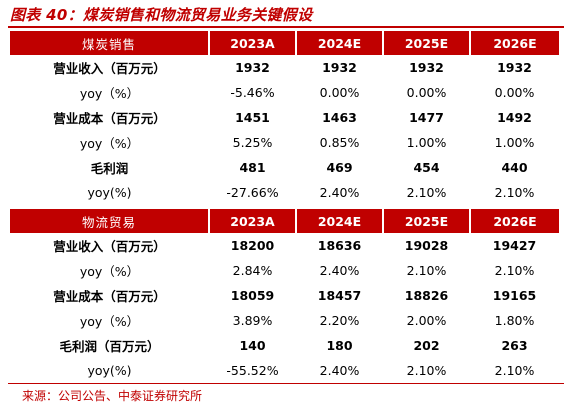  What do you see at coordinates (284, 67) in the screenshot?
I see `table-row: 营业收入（百万元） 1932 1932 1932 1932` at bounding box center [284, 67].